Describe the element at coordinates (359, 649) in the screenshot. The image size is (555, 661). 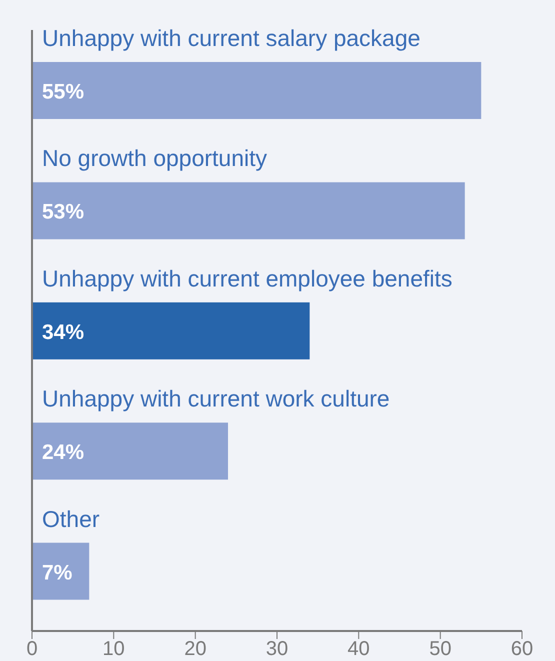
I see `x-tick-label: 40` at that location.